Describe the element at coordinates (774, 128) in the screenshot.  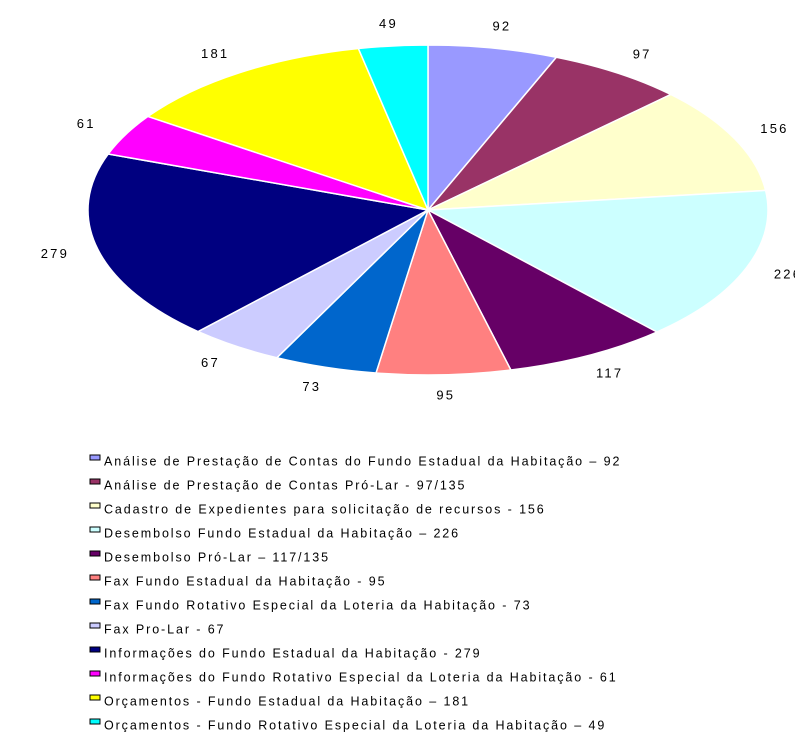
I see `data-label: 156` at that location.